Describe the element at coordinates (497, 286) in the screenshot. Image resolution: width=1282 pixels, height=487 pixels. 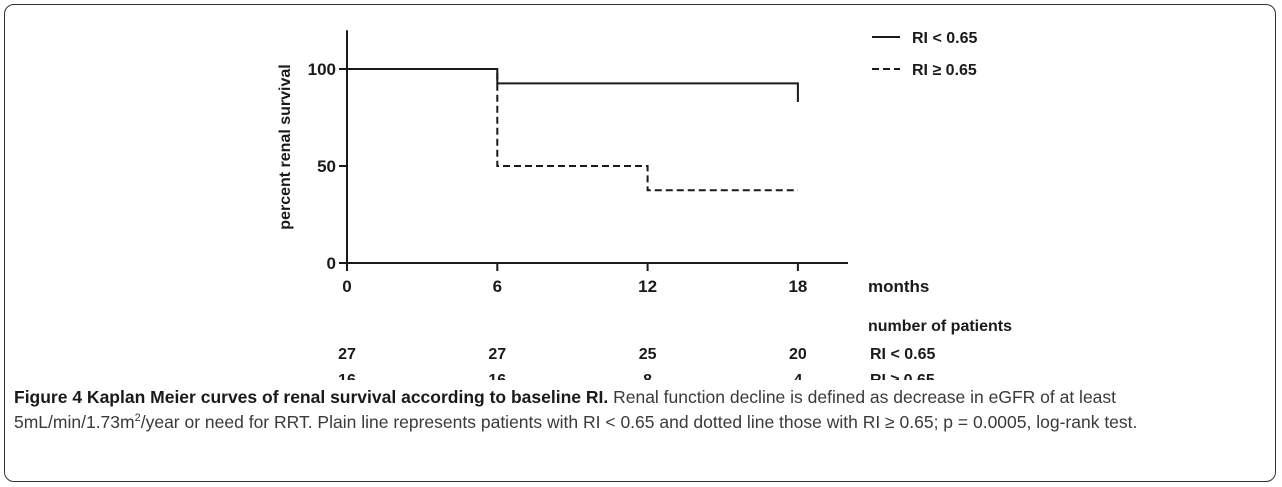
I see `x-tick-label: 6` at that location.